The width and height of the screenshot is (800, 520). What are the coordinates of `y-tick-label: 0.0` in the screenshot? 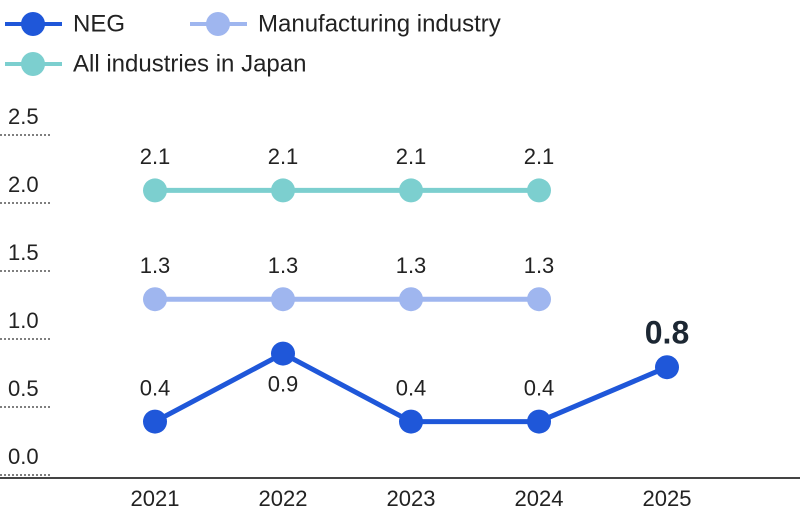 It's located at (23, 456).